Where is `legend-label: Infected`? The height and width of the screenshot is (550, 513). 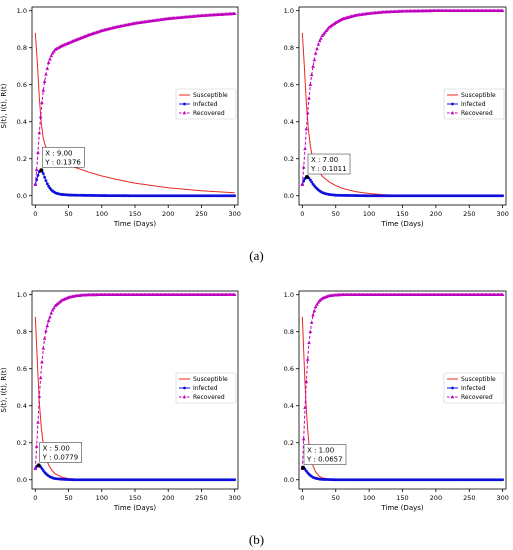
legend-label: Infected is located at coordinates (205, 104).